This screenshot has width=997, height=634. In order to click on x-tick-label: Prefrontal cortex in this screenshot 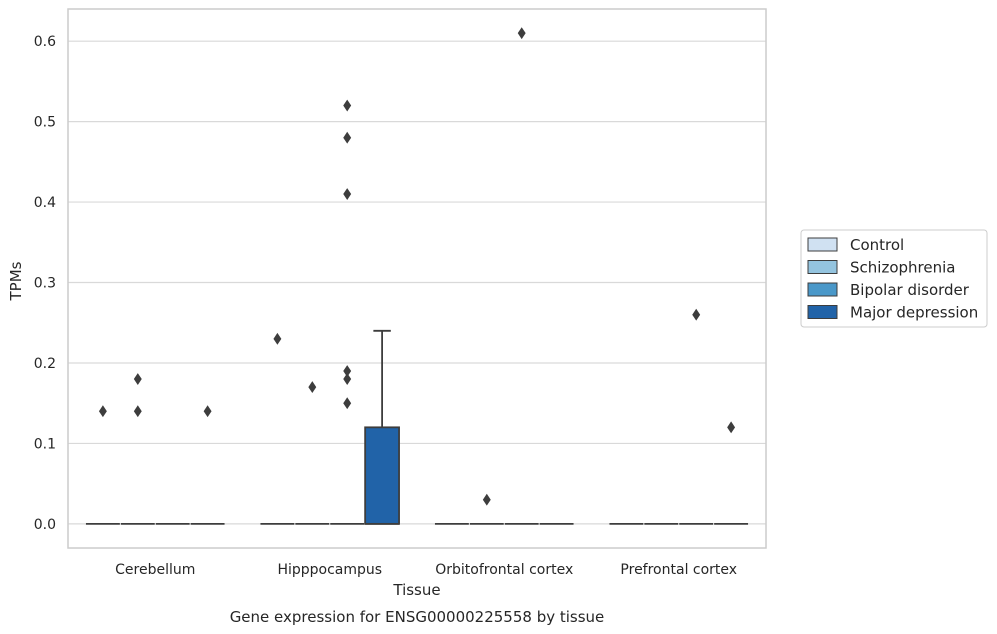, I will do `click(678, 570)`.